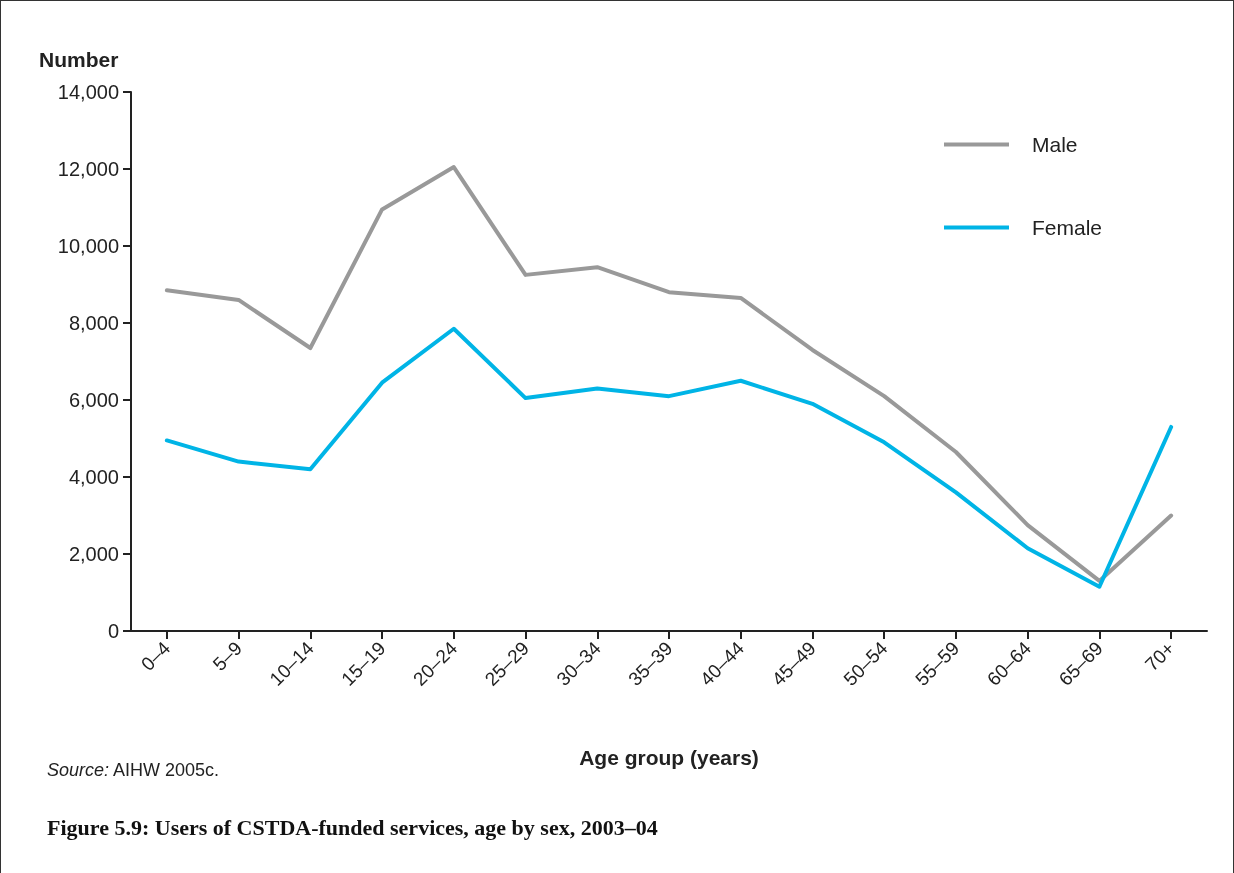 The image size is (1234, 873). Describe the element at coordinates (93, 477) in the screenshot. I see `y-tick-label: 4,000` at that location.